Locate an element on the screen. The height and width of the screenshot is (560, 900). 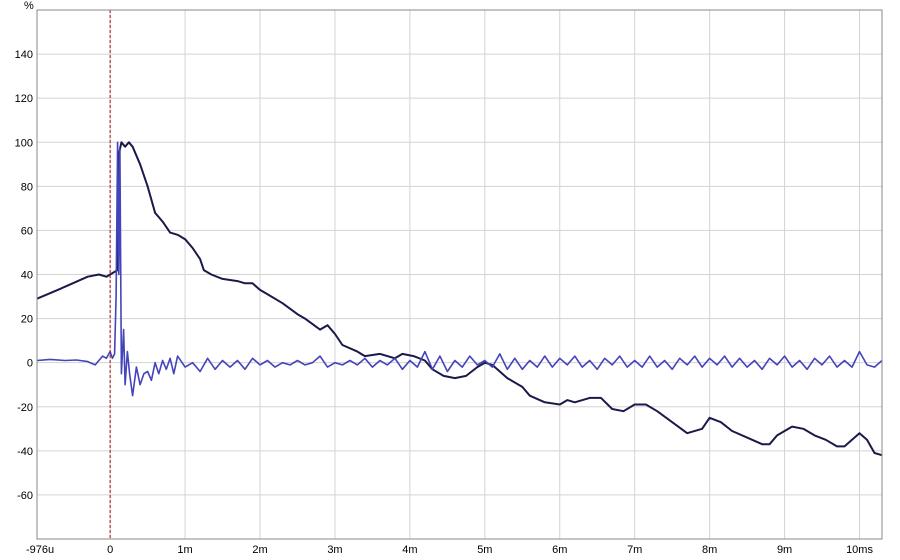
x-tick-label: 0 is located at coordinates (110, 550).